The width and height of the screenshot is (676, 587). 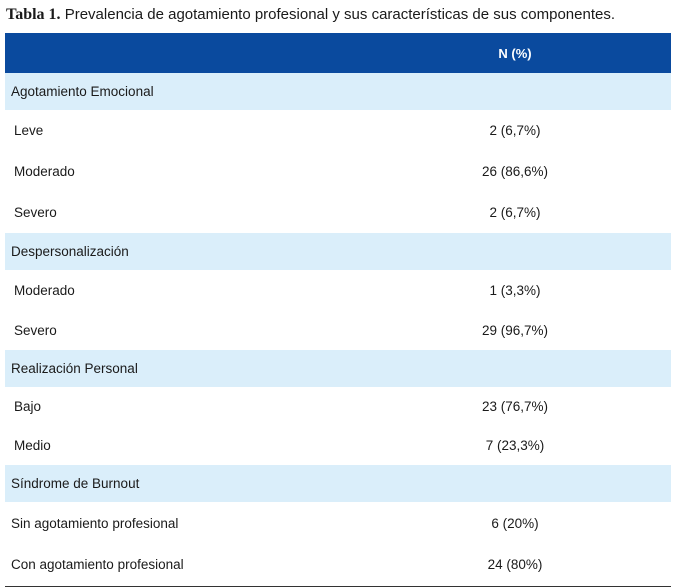 I want to click on section-row: Síndrome de Burnout, so click(x=338, y=483).